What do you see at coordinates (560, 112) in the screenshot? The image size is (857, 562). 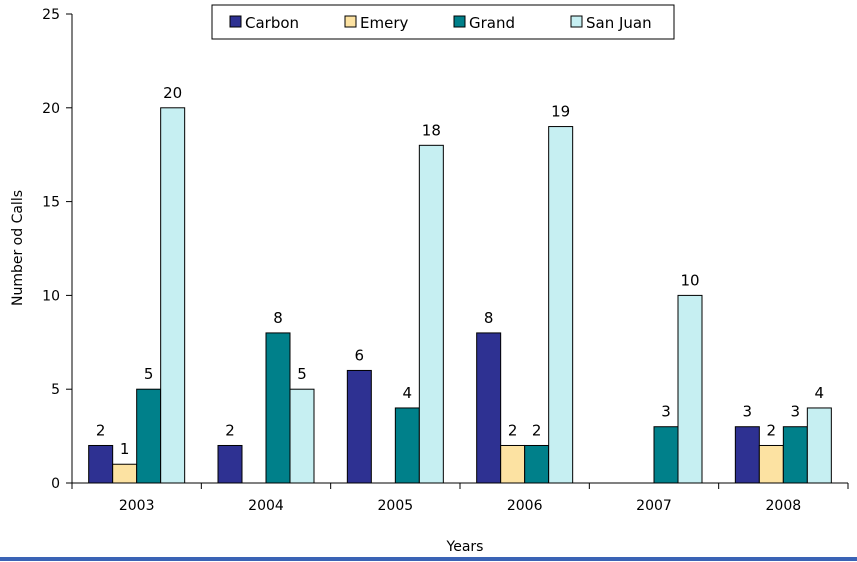 I see `value-label: 19` at bounding box center [560, 112].